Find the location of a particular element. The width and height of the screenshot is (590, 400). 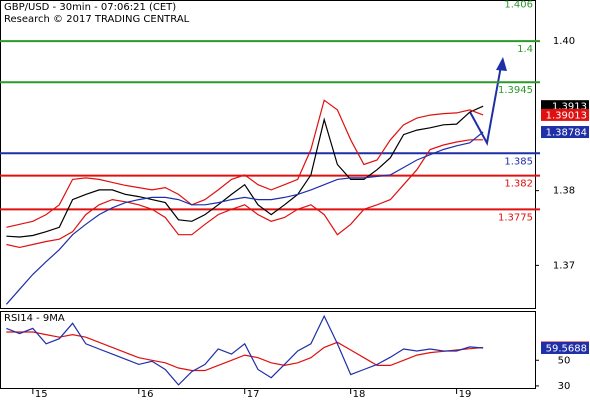

x-tick-label: 17 is located at coordinates (253, 394).